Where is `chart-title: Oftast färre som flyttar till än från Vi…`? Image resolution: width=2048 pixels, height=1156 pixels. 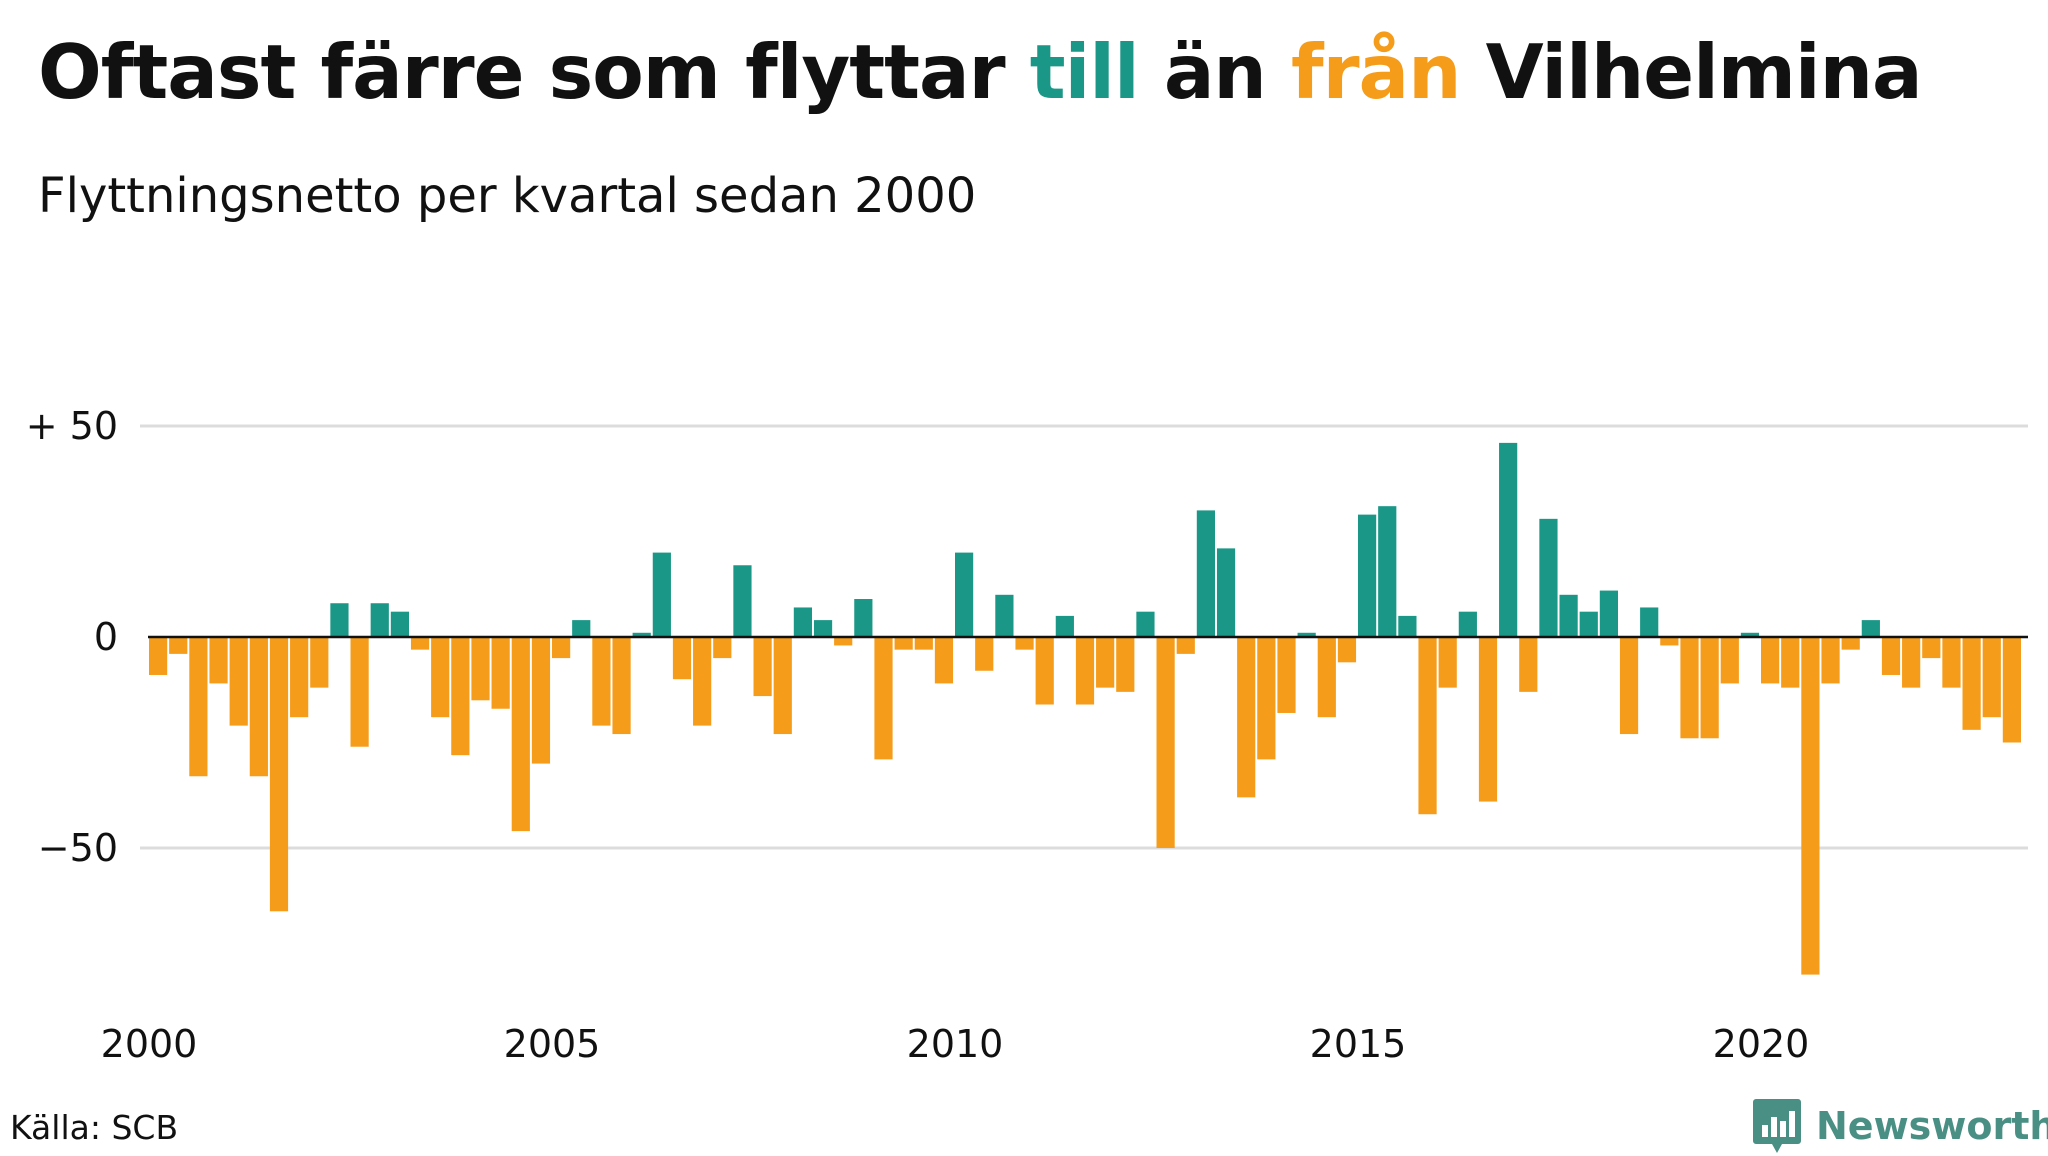 chart-title: Oftast färre som flyttar till än från Vi… is located at coordinates (980, 72).